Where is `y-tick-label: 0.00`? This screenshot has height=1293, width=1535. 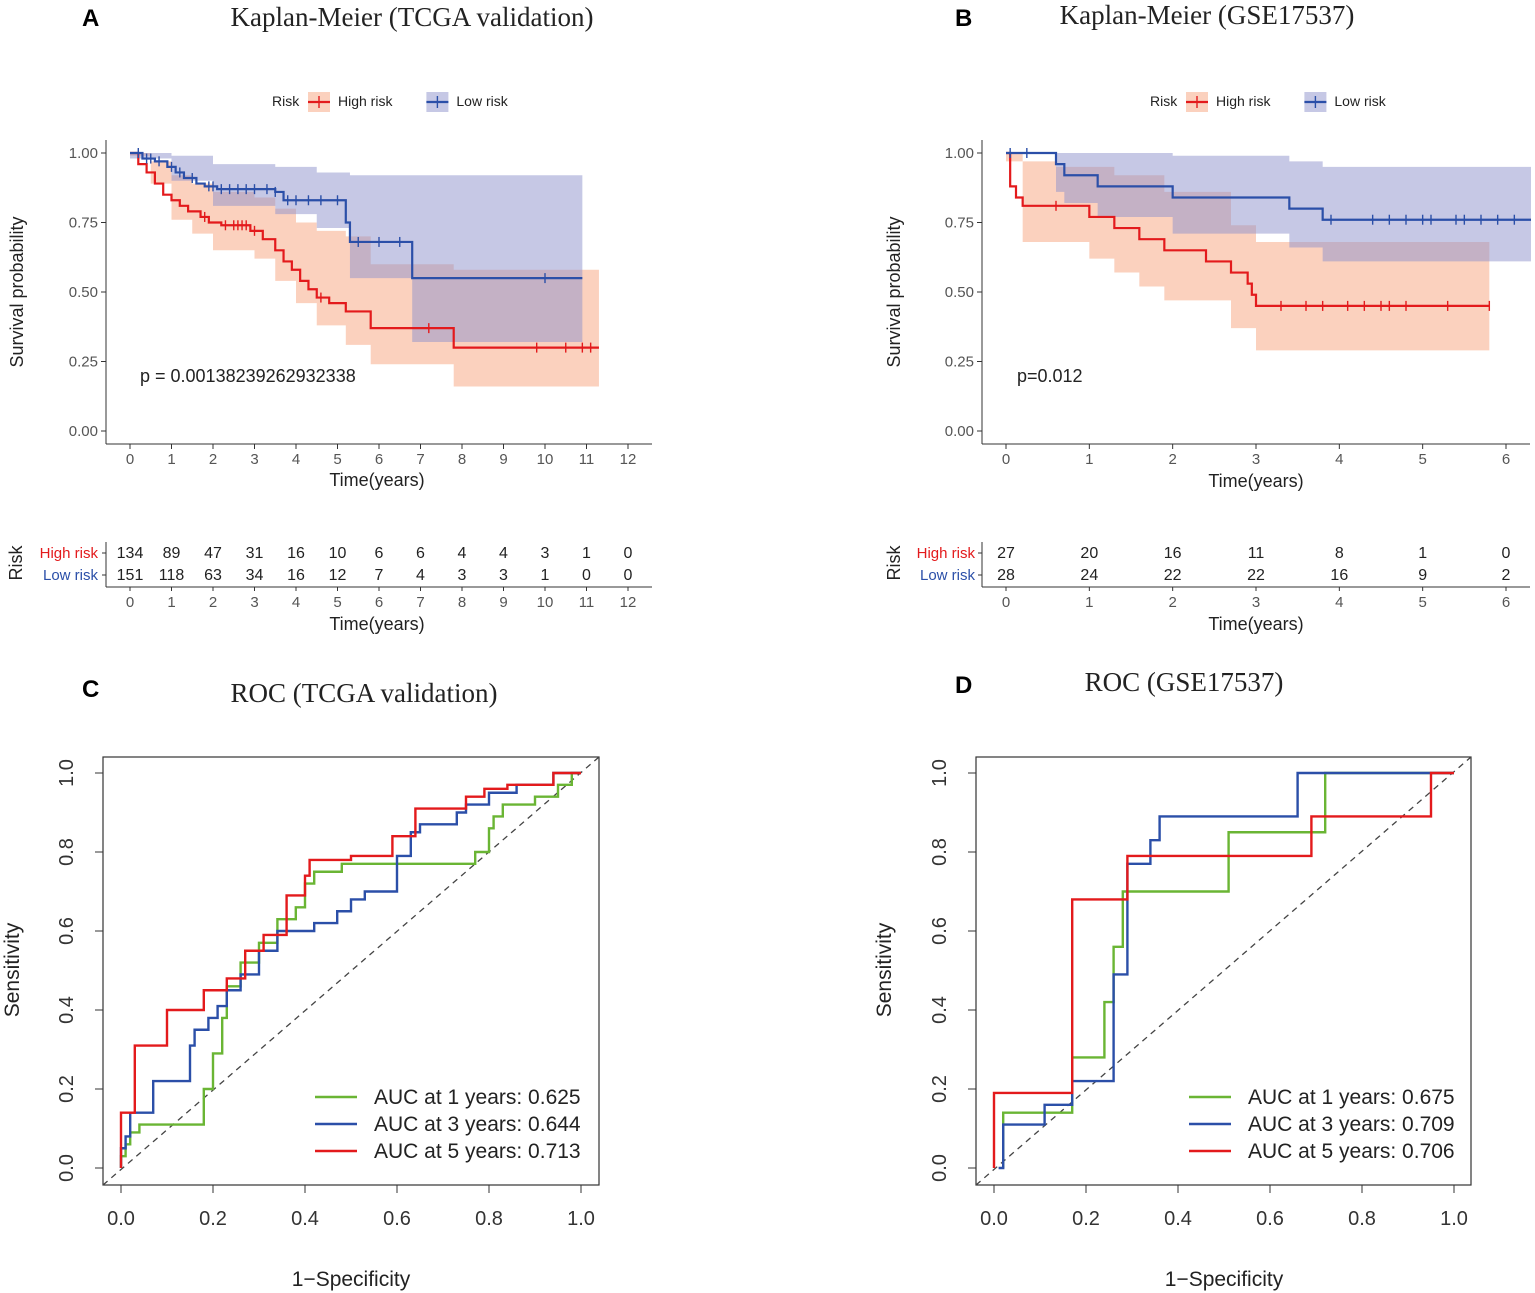 y-tick-label: 0.00 is located at coordinates (959, 431).